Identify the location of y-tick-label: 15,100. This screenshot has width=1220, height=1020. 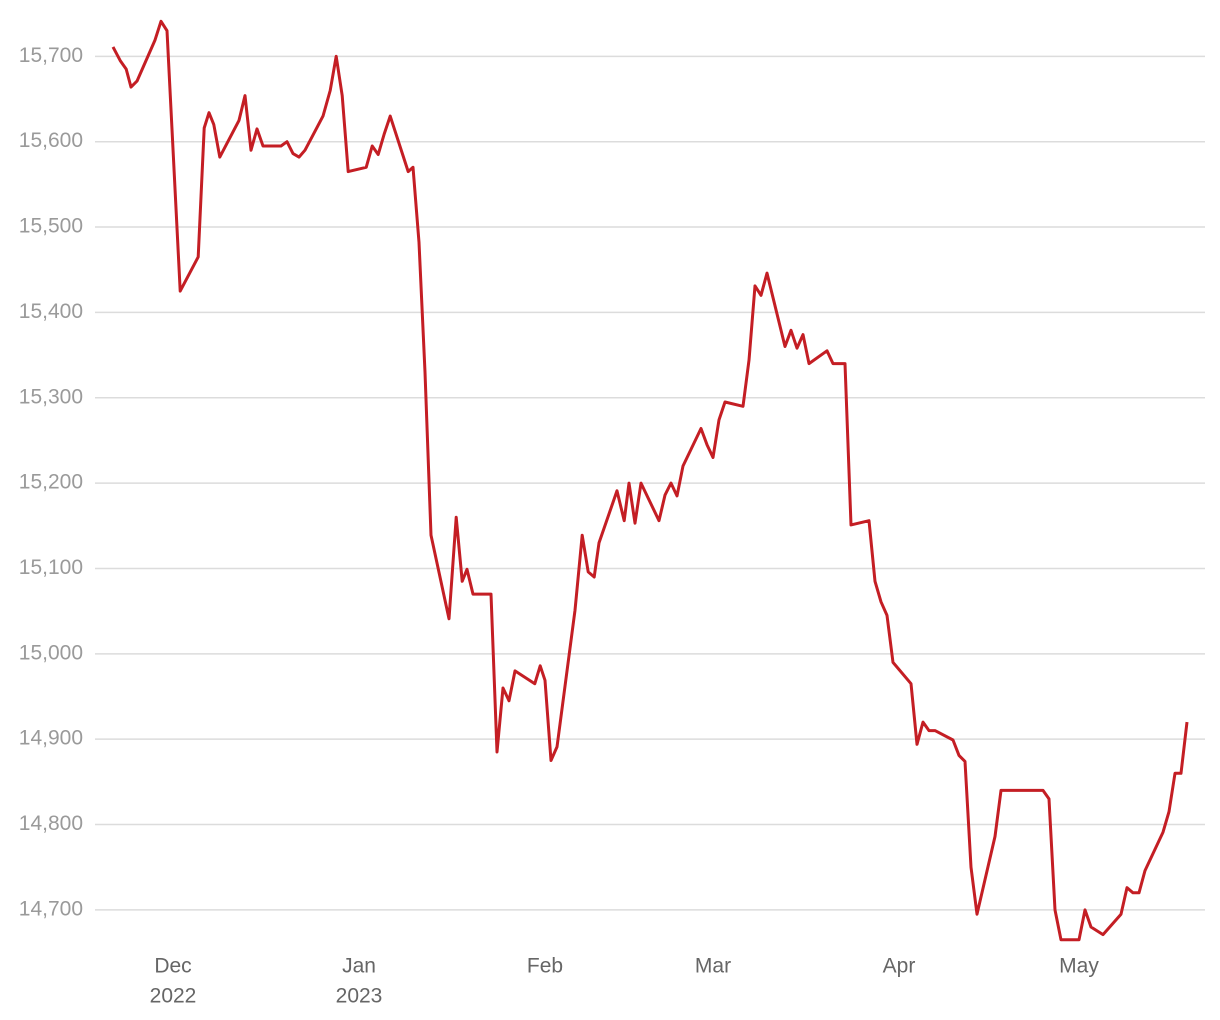
(51, 567).